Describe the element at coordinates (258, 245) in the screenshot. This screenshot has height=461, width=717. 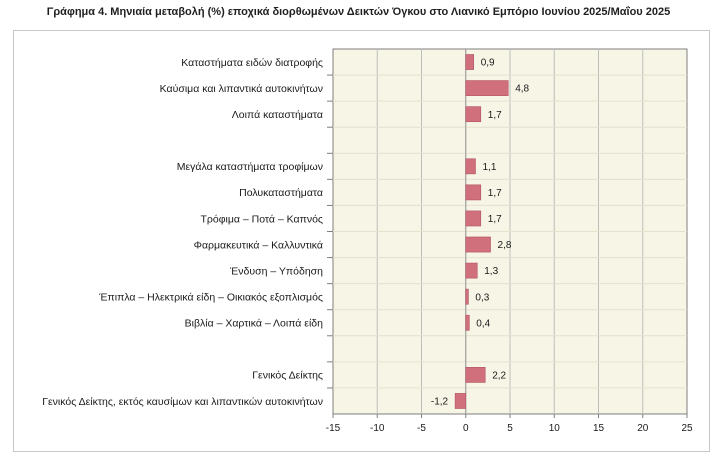
I see `category-label: Φαρμακευτικά – Καλλυντικά` at that location.